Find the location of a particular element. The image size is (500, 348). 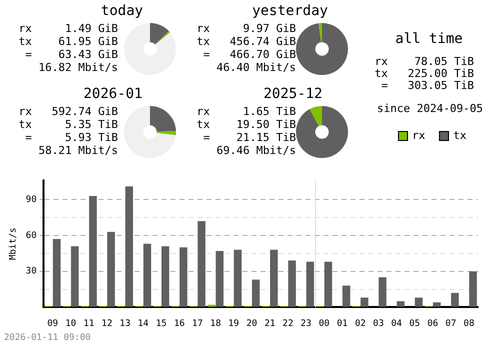

x-tick-label: 11 is located at coordinates (88, 323).